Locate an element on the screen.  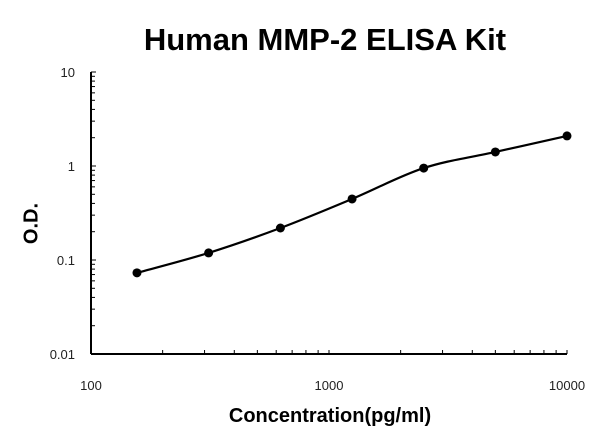
y-tick-label: 10 is located at coordinates (68, 72).